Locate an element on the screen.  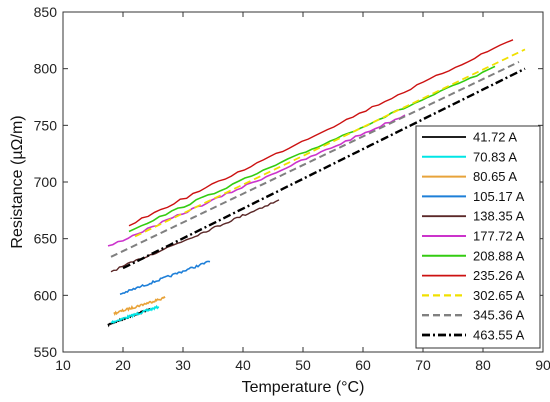
x-tick-label: 90 is located at coordinates (542, 365).